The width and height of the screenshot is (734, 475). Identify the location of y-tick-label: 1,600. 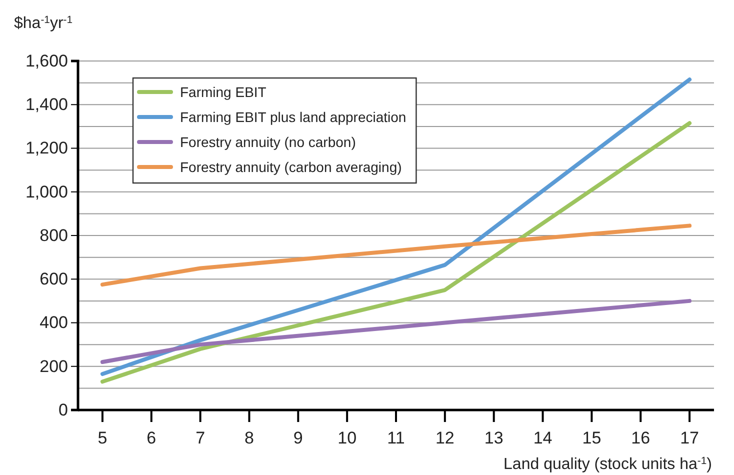
(46, 60).